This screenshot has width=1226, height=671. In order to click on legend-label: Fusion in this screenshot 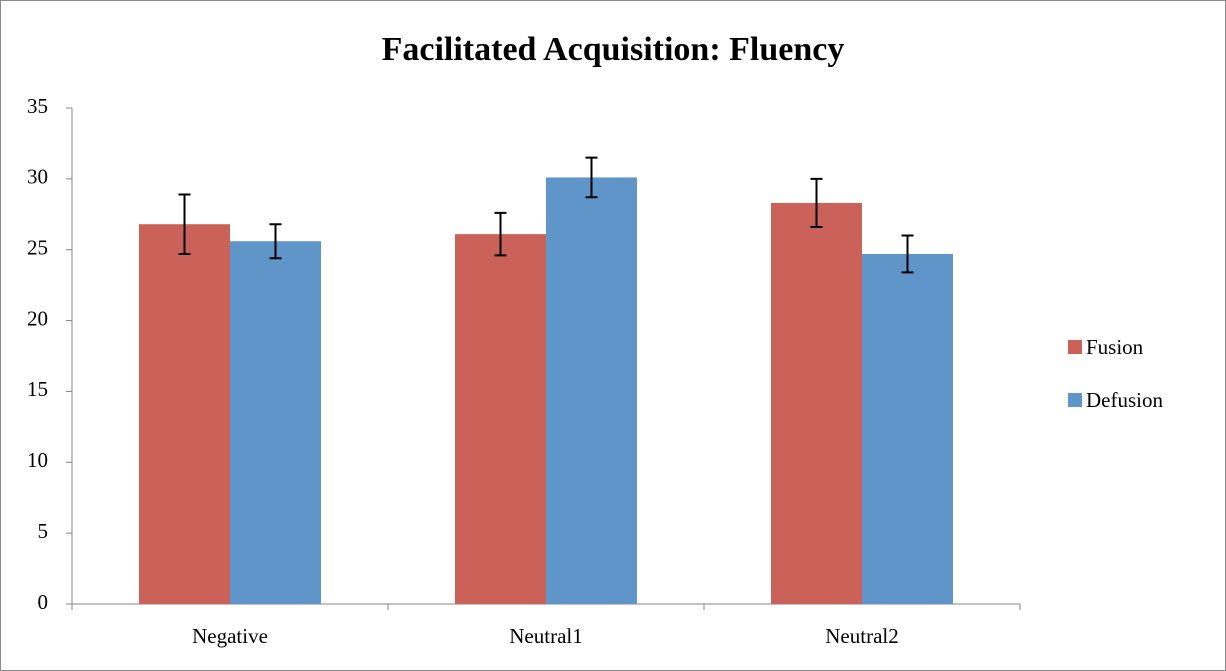, I will do `click(1115, 347)`.